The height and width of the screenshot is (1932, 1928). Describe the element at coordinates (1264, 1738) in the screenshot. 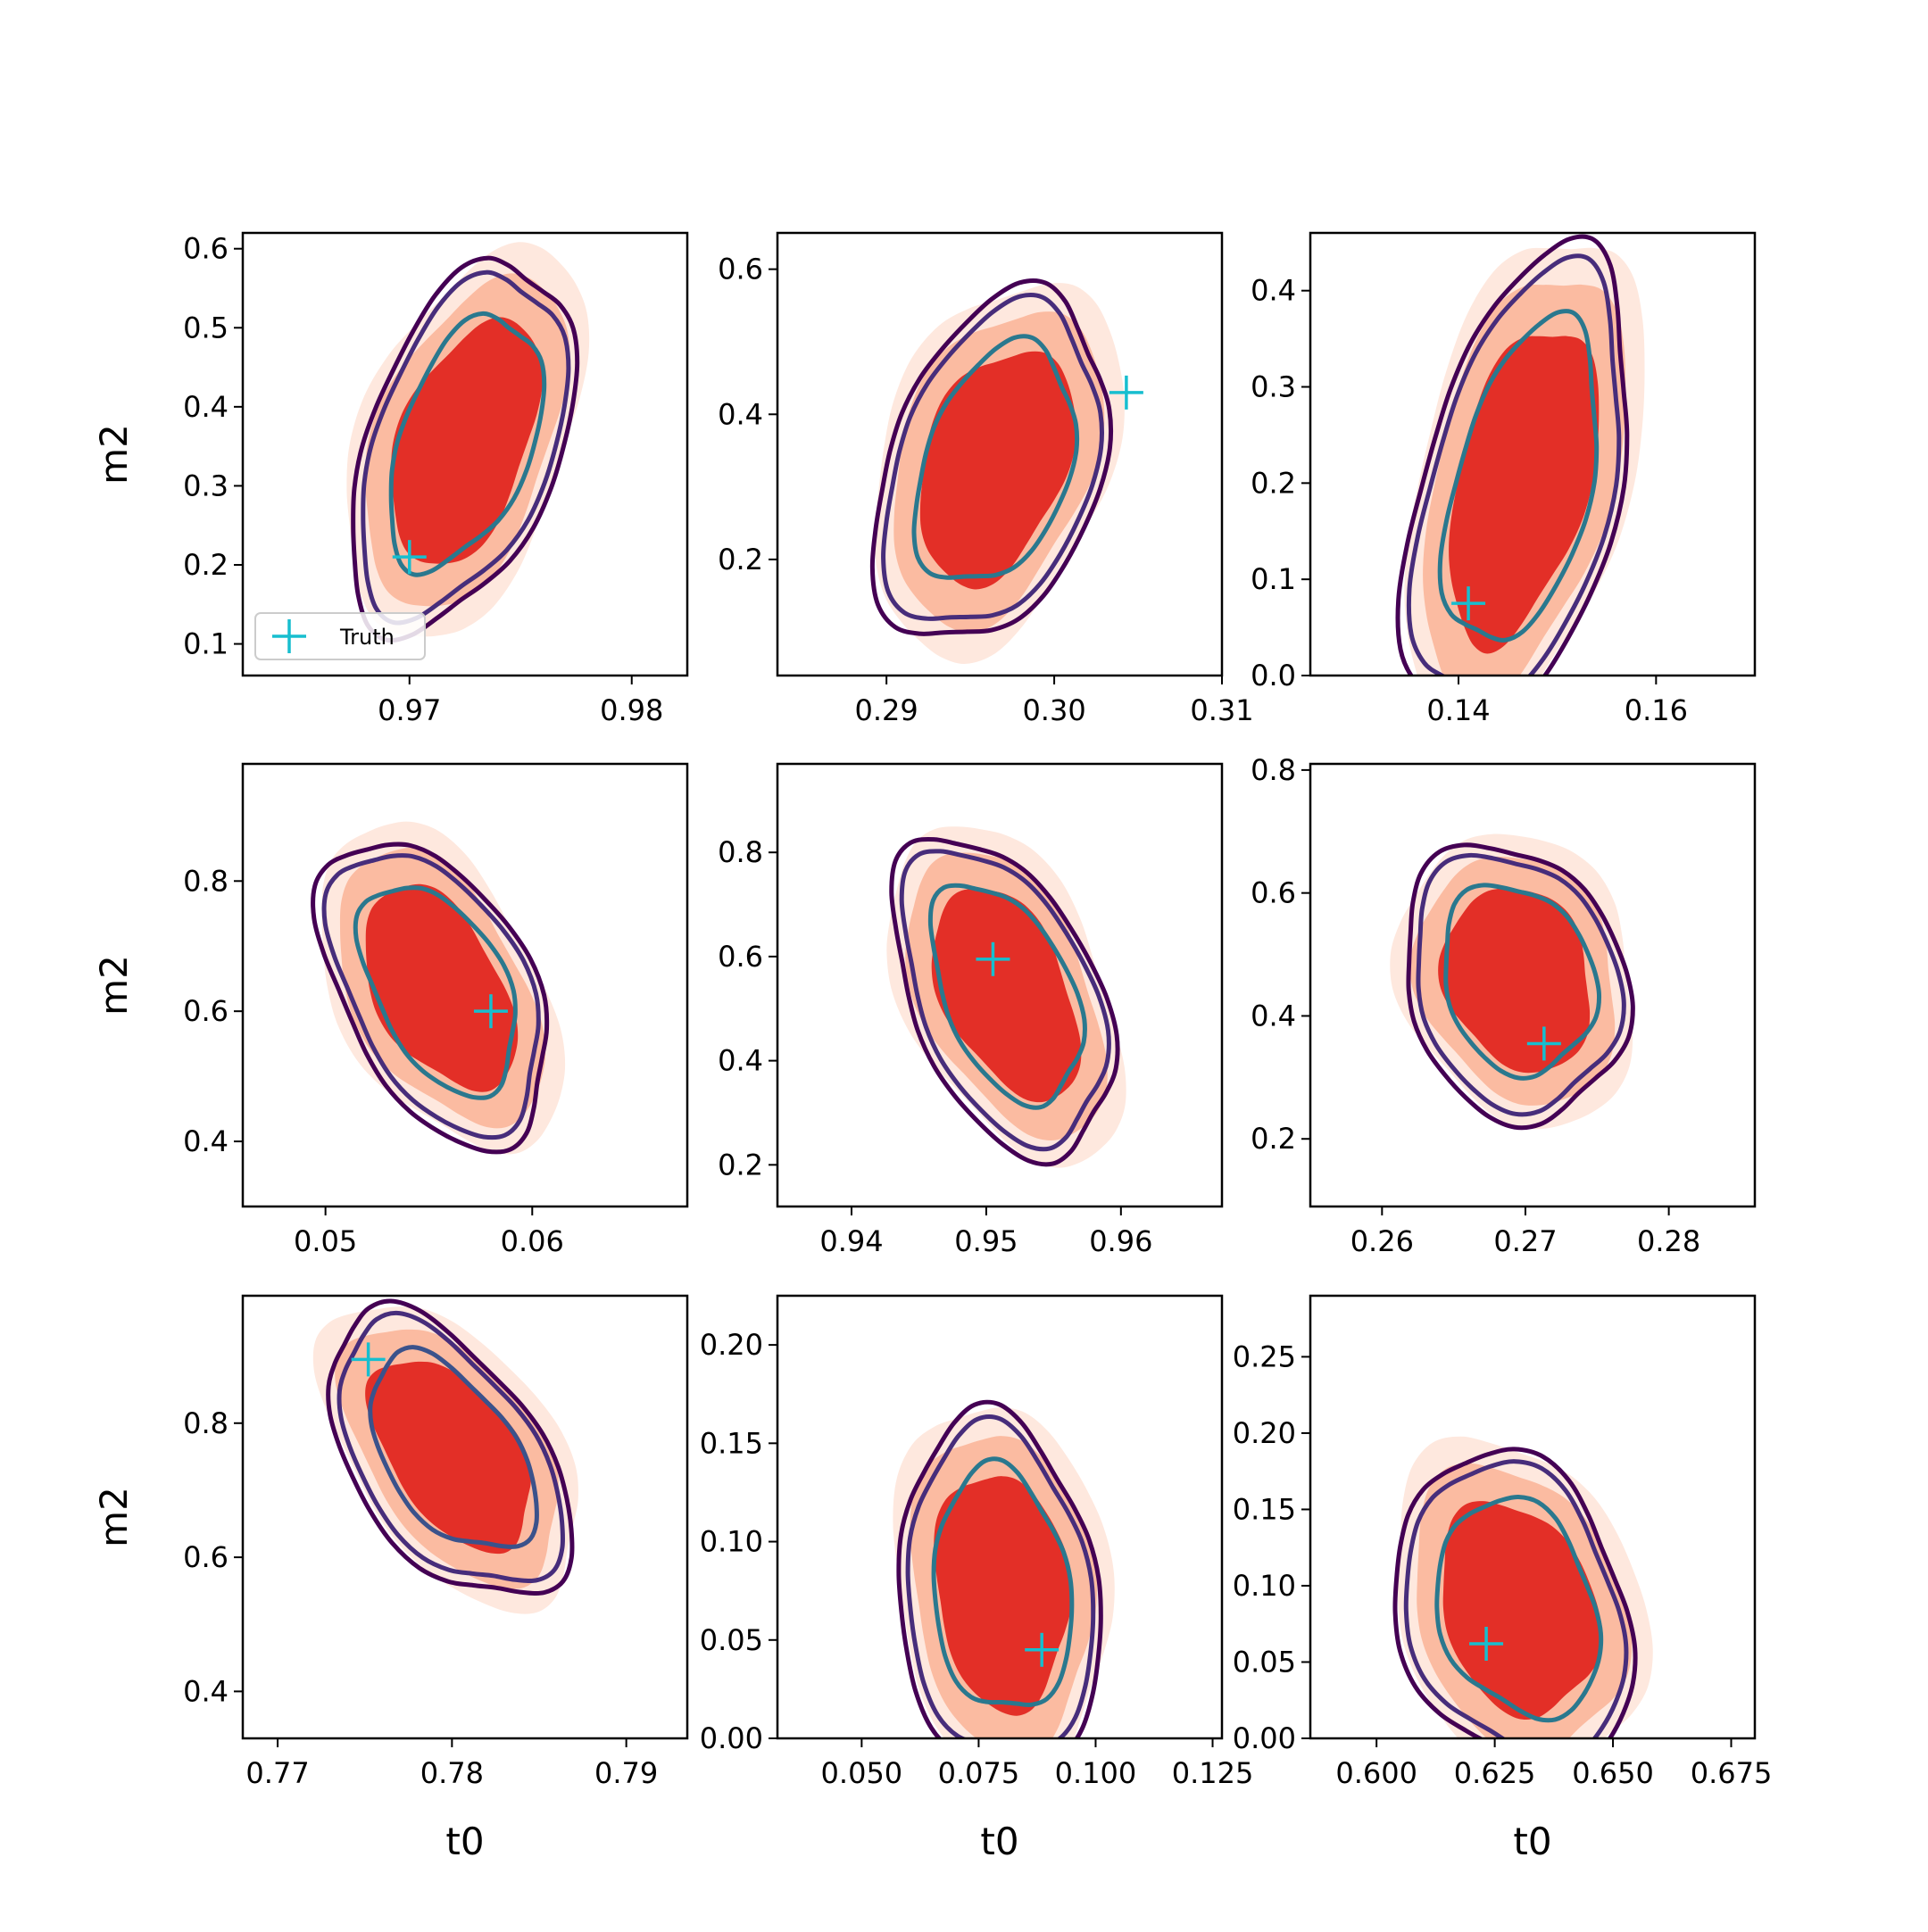

I see `y-tick-label: 0.00` at that location.